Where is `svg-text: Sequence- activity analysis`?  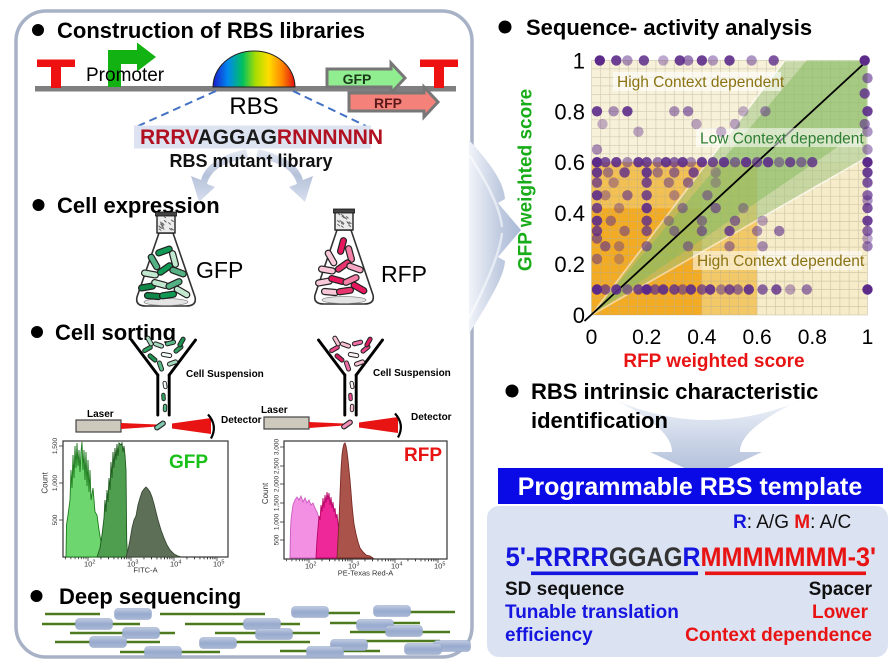
svg-text: Sequence- activity analysis is located at coordinates (669, 27).